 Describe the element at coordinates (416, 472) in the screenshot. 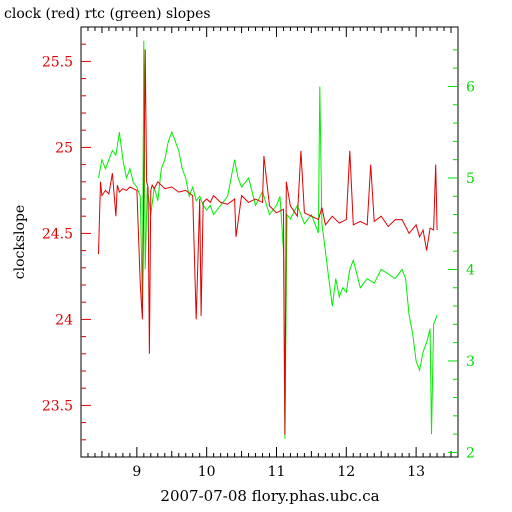

I see `x-tick-label: 13` at that location.